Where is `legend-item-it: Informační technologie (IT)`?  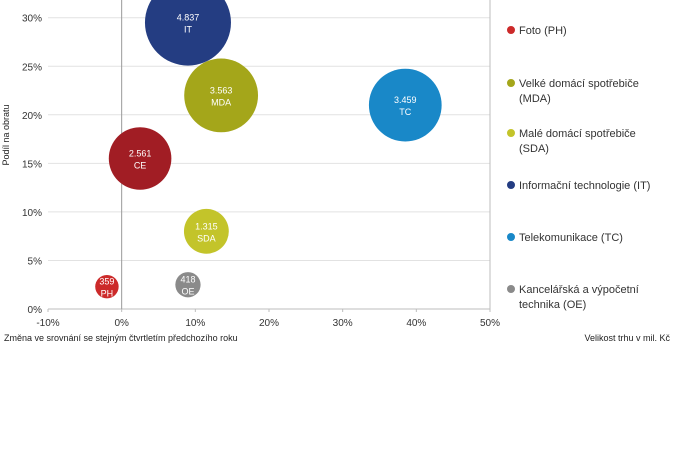 legend-item-it: Informační technologie (IT) is located at coordinates (578, 186).